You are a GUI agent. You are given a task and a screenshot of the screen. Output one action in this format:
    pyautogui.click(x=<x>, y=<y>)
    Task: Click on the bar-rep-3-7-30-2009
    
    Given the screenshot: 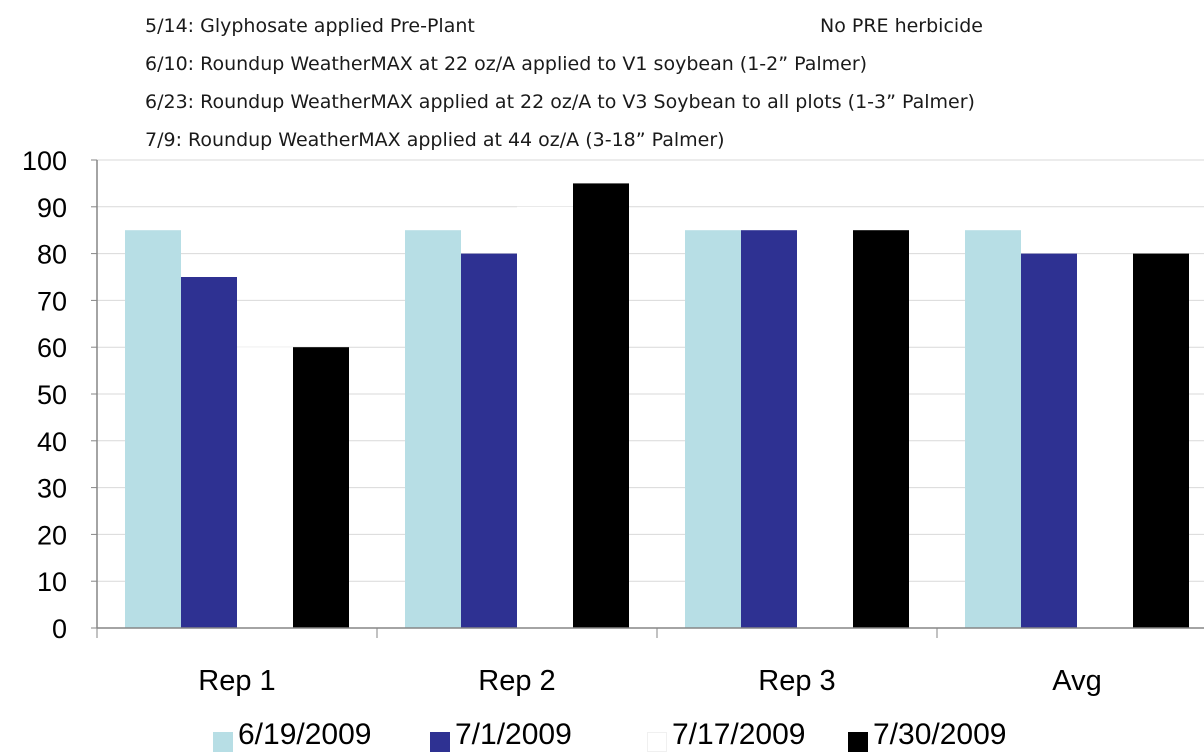 What is the action you would take?
    pyautogui.click(x=881, y=429)
    